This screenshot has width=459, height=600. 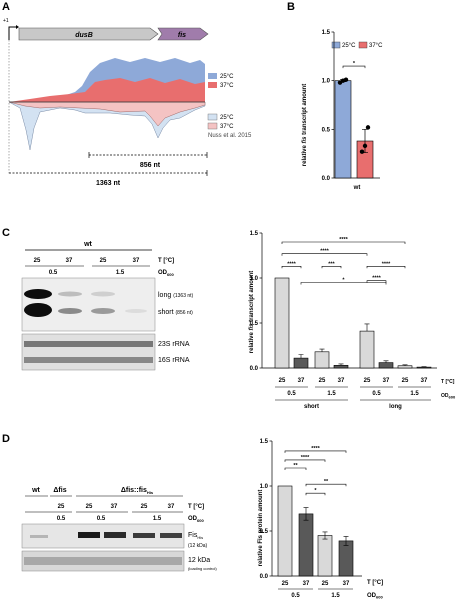 I want to click on fis-band-kda: (12 kDa), so click(x=198, y=546).